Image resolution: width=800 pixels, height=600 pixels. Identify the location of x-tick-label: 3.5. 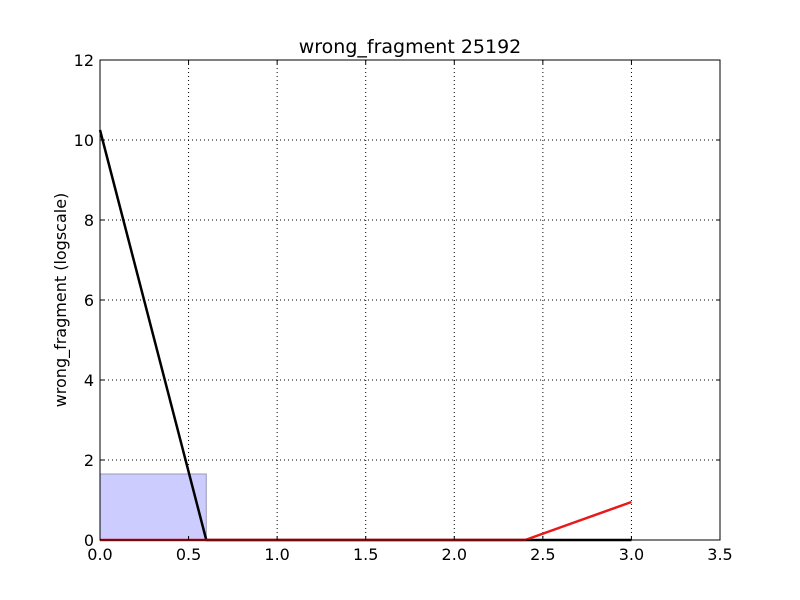
(719, 554).